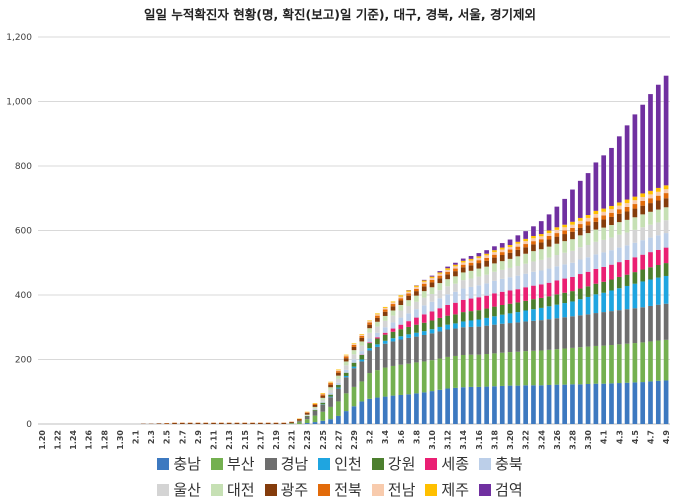 The image size is (680, 502). I want to click on legend-item: 광주, so click(286, 489).